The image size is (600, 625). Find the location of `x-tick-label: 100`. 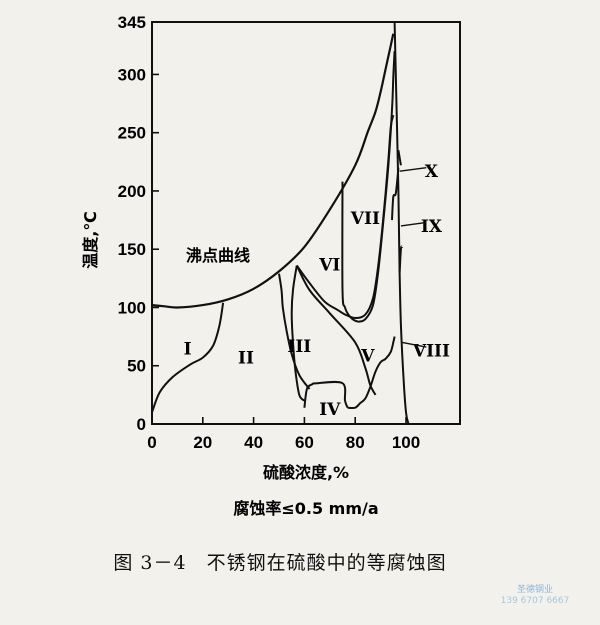

x-tick-label: 100 is located at coordinates (406, 442).